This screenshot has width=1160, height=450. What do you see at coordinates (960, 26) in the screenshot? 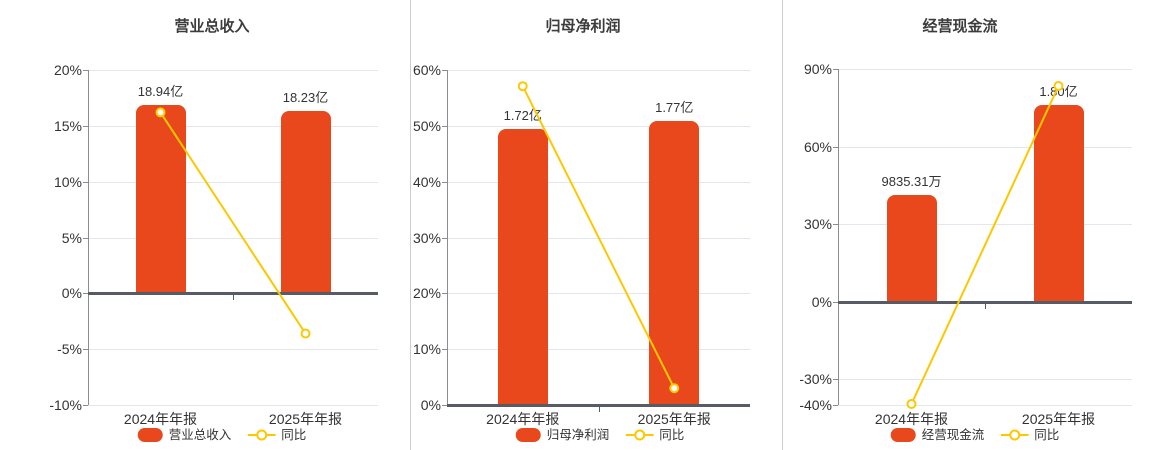
I see `panel-title: 经营现金流` at bounding box center [960, 26].